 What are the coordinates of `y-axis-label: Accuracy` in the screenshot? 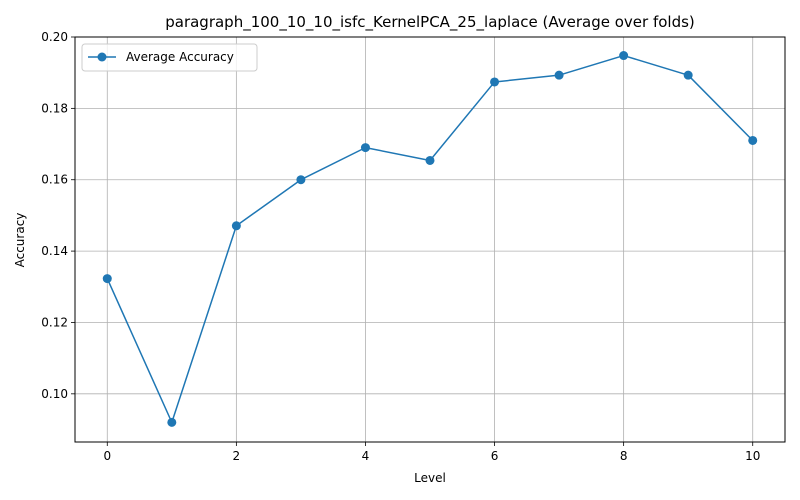 It's located at (20, 240).